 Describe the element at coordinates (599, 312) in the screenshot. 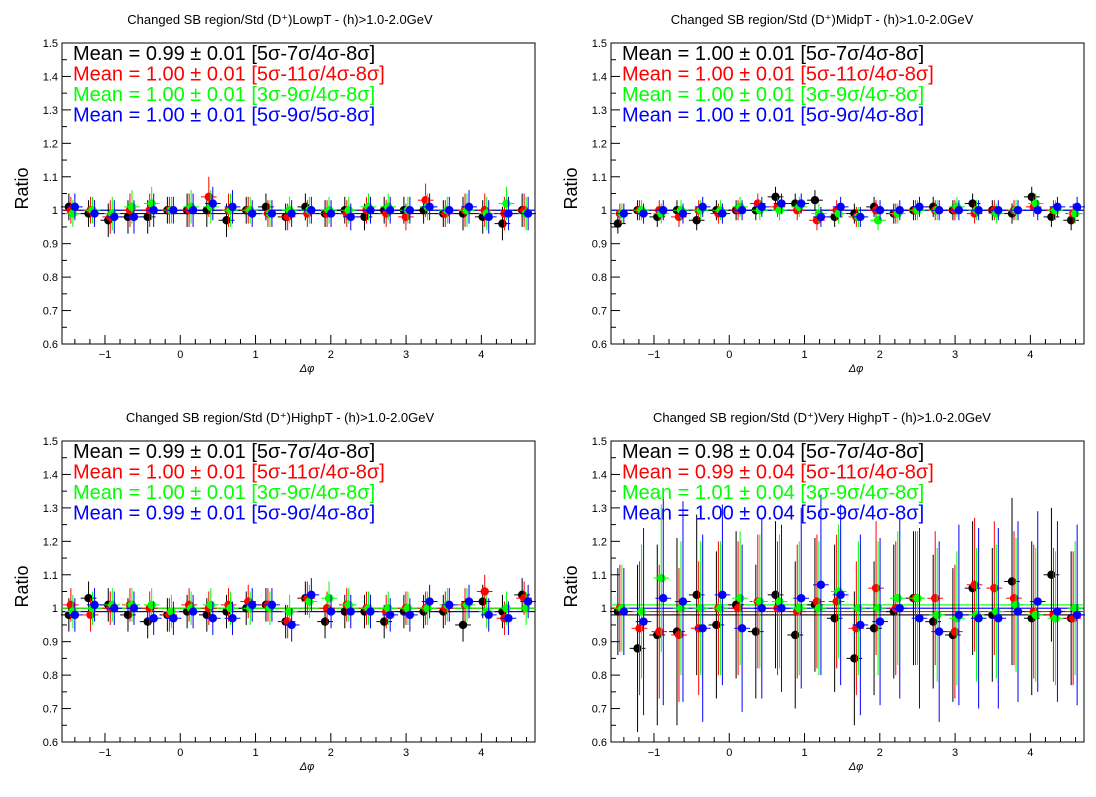

I see `y-tick-label: 0.7` at that location.